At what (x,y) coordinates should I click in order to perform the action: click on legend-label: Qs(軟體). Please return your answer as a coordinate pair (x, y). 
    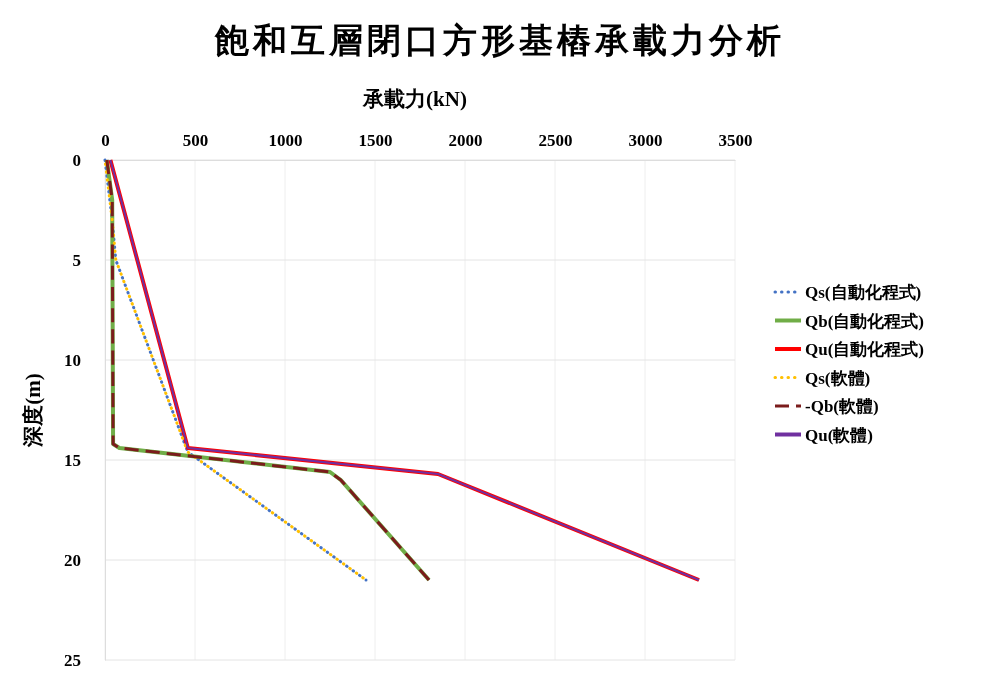
    Looking at the image, I should click on (838, 378).